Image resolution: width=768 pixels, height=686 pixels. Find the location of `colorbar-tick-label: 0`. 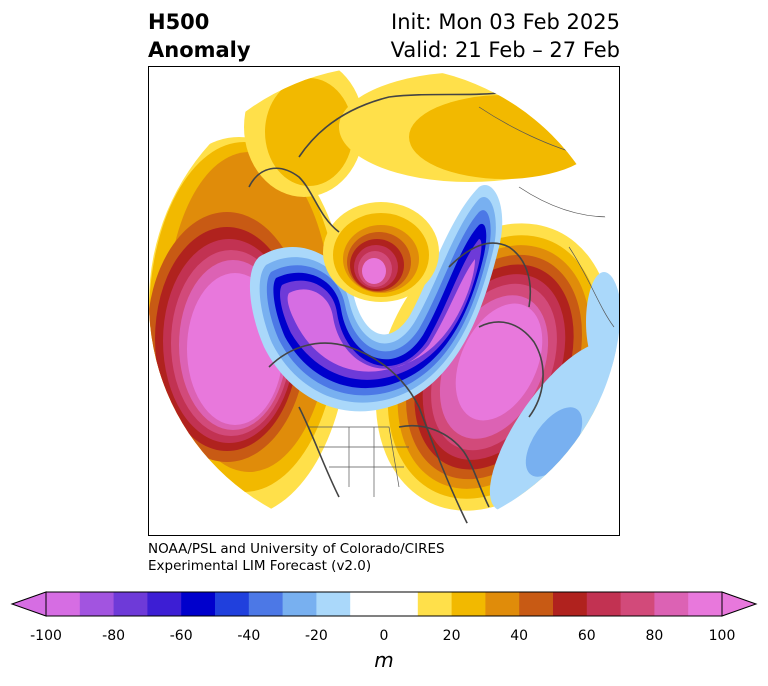

colorbar-tick-label: 0 is located at coordinates (384, 636).